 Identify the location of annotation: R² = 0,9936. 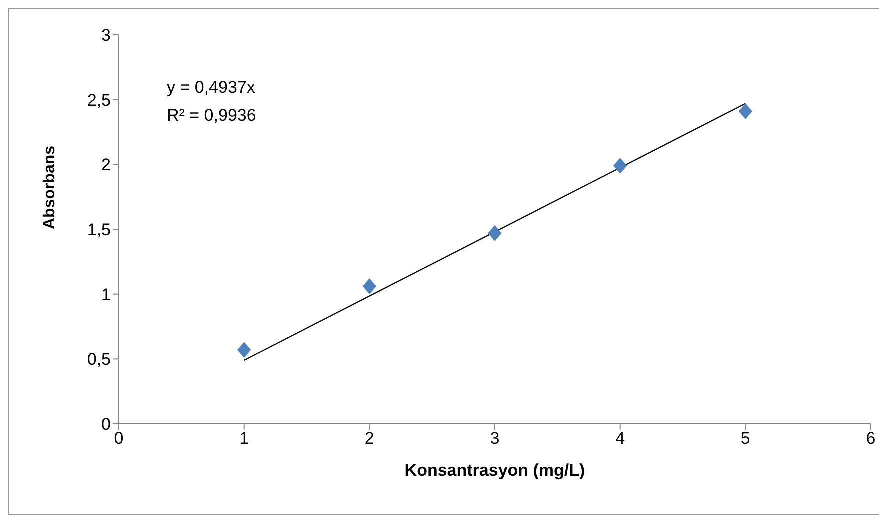
(211, 115).